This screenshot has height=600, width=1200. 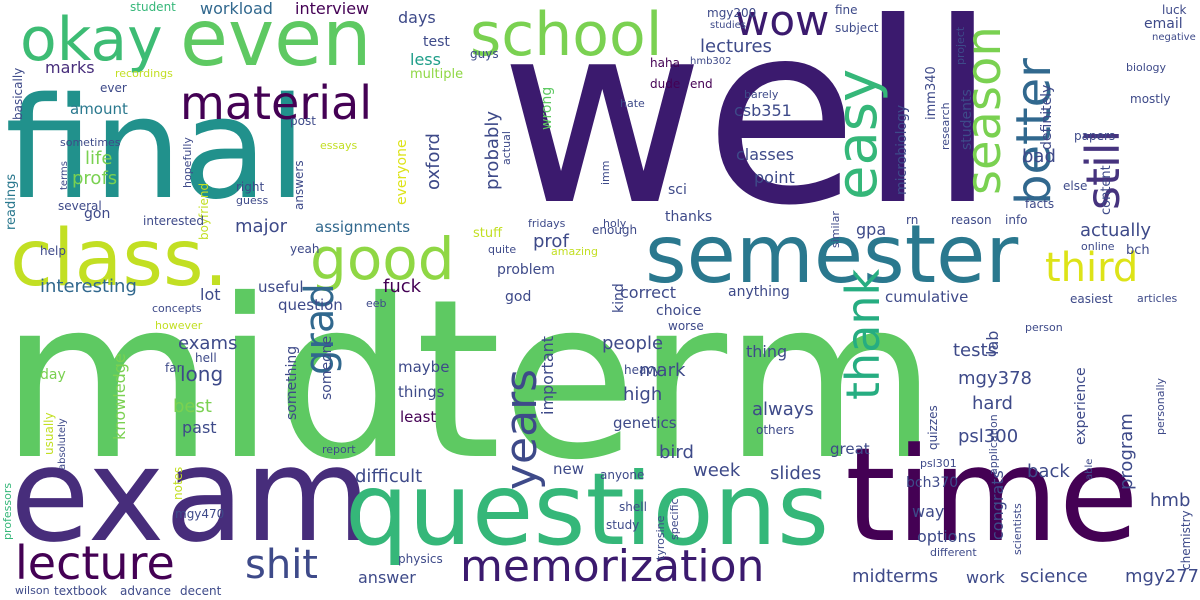 I want to click on cloud-word: lecture, so click(x=95, y=563).